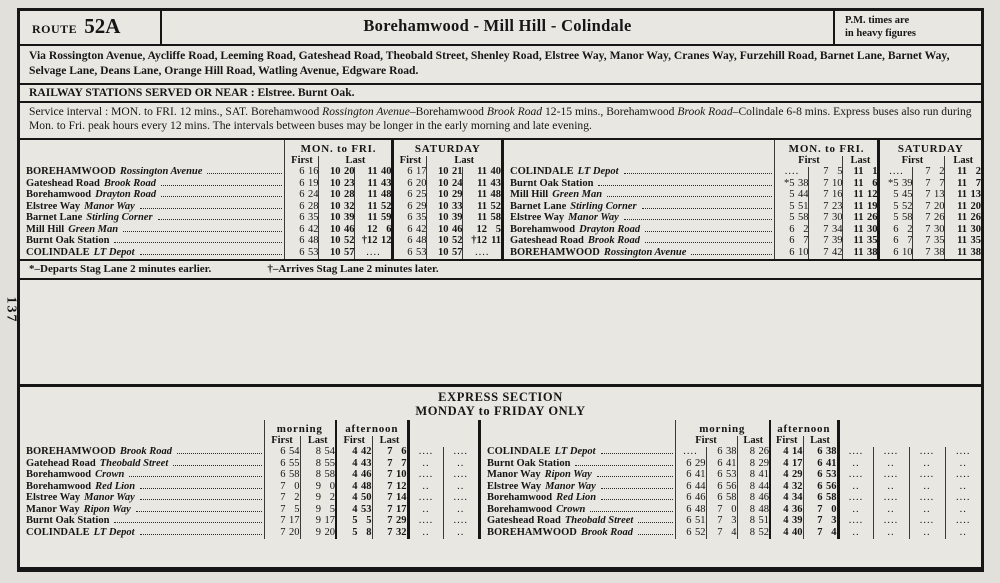  What do you see at coordinates (890, 487) in the screenshot?
I see `time-cell: ..` at bounding box center [890, 487].